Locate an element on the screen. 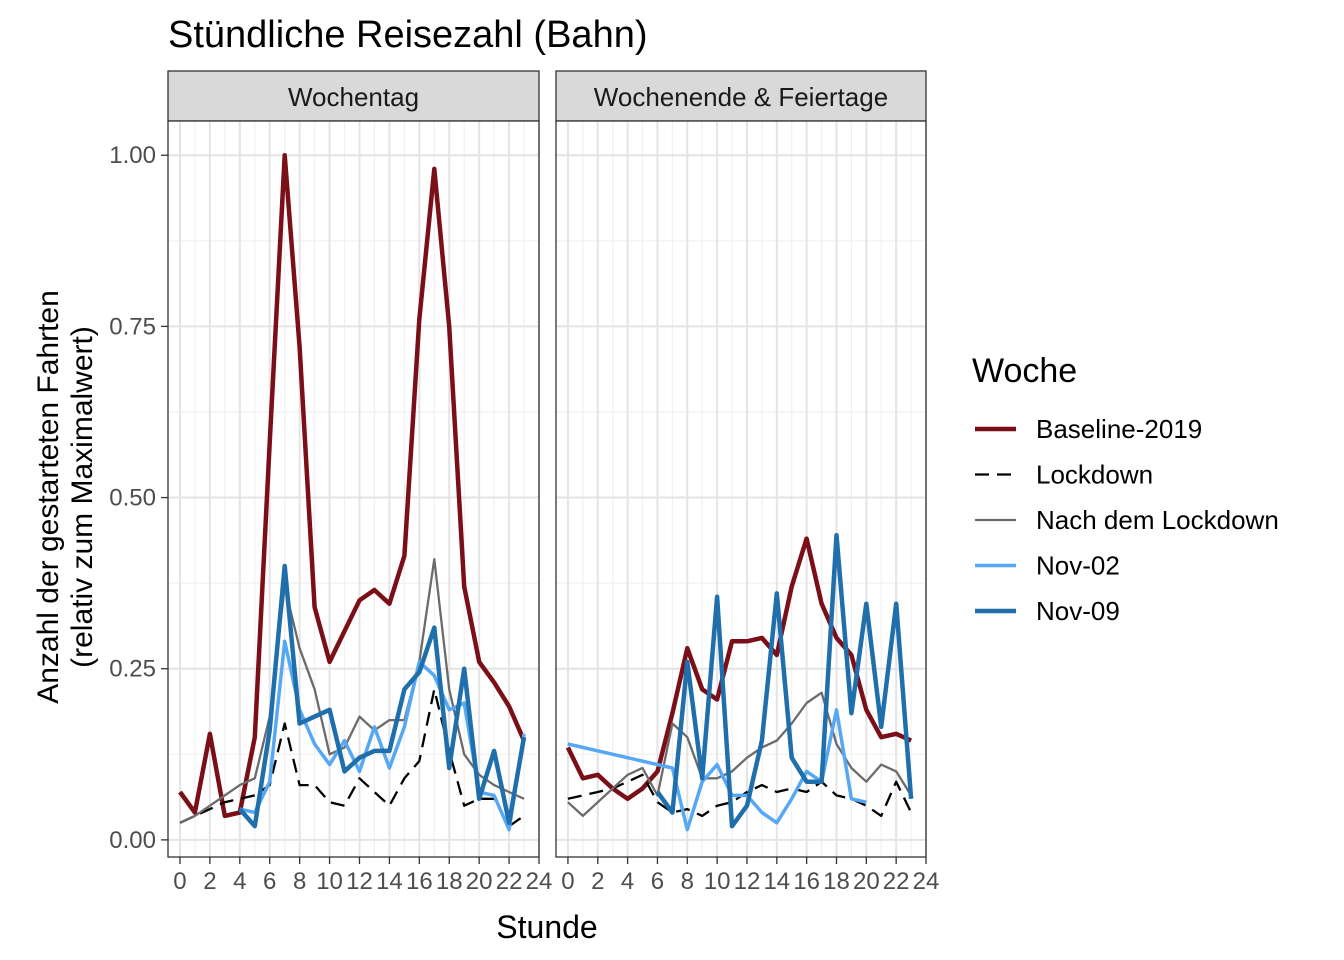  y-tick-label: 0.25 is located at coordinates (132, 669).